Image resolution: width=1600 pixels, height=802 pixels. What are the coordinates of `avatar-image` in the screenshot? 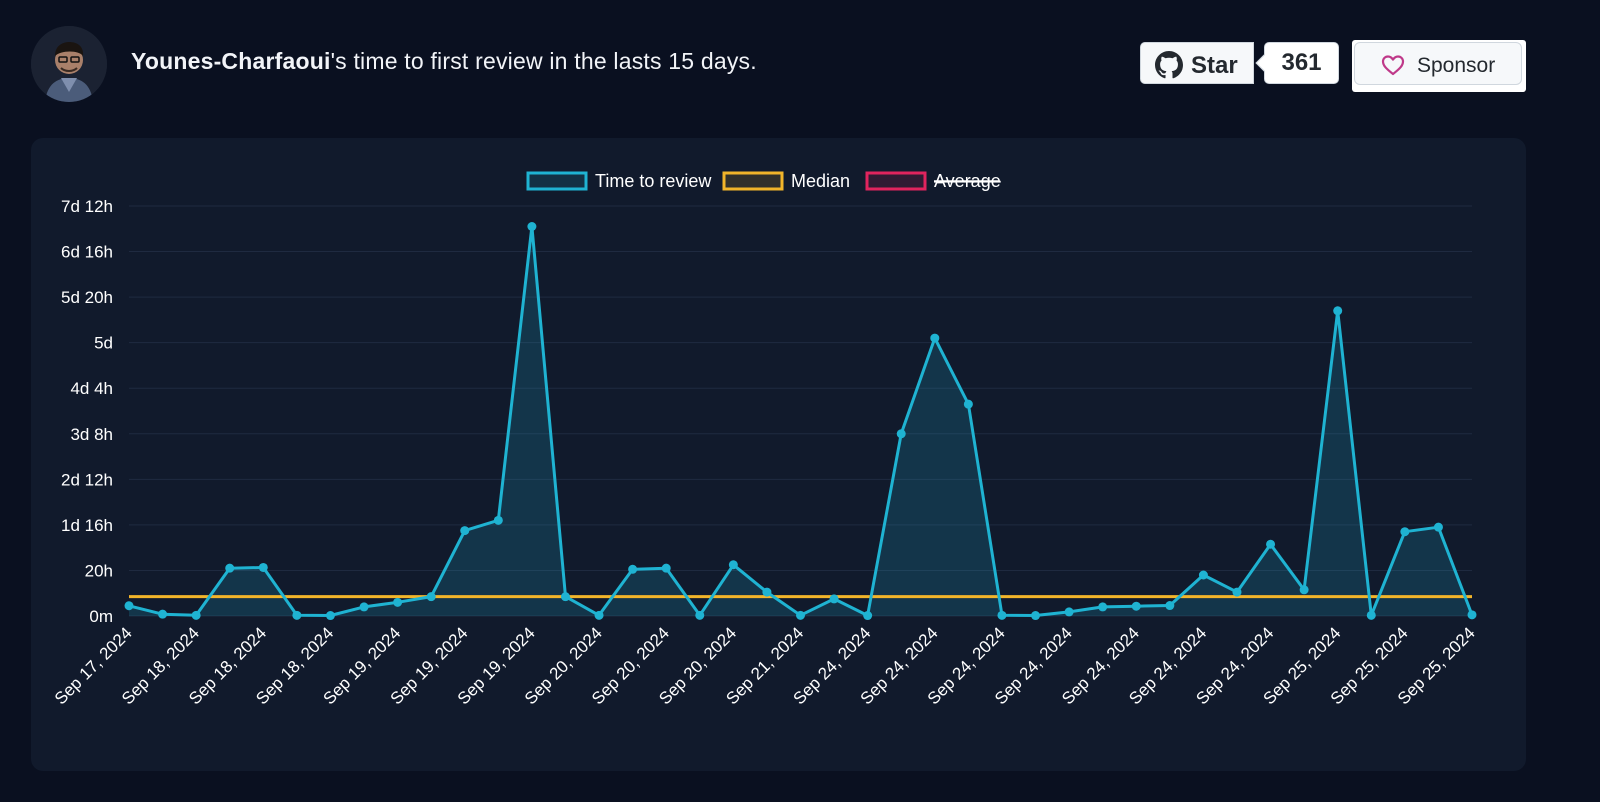 It's located at (69, 64).